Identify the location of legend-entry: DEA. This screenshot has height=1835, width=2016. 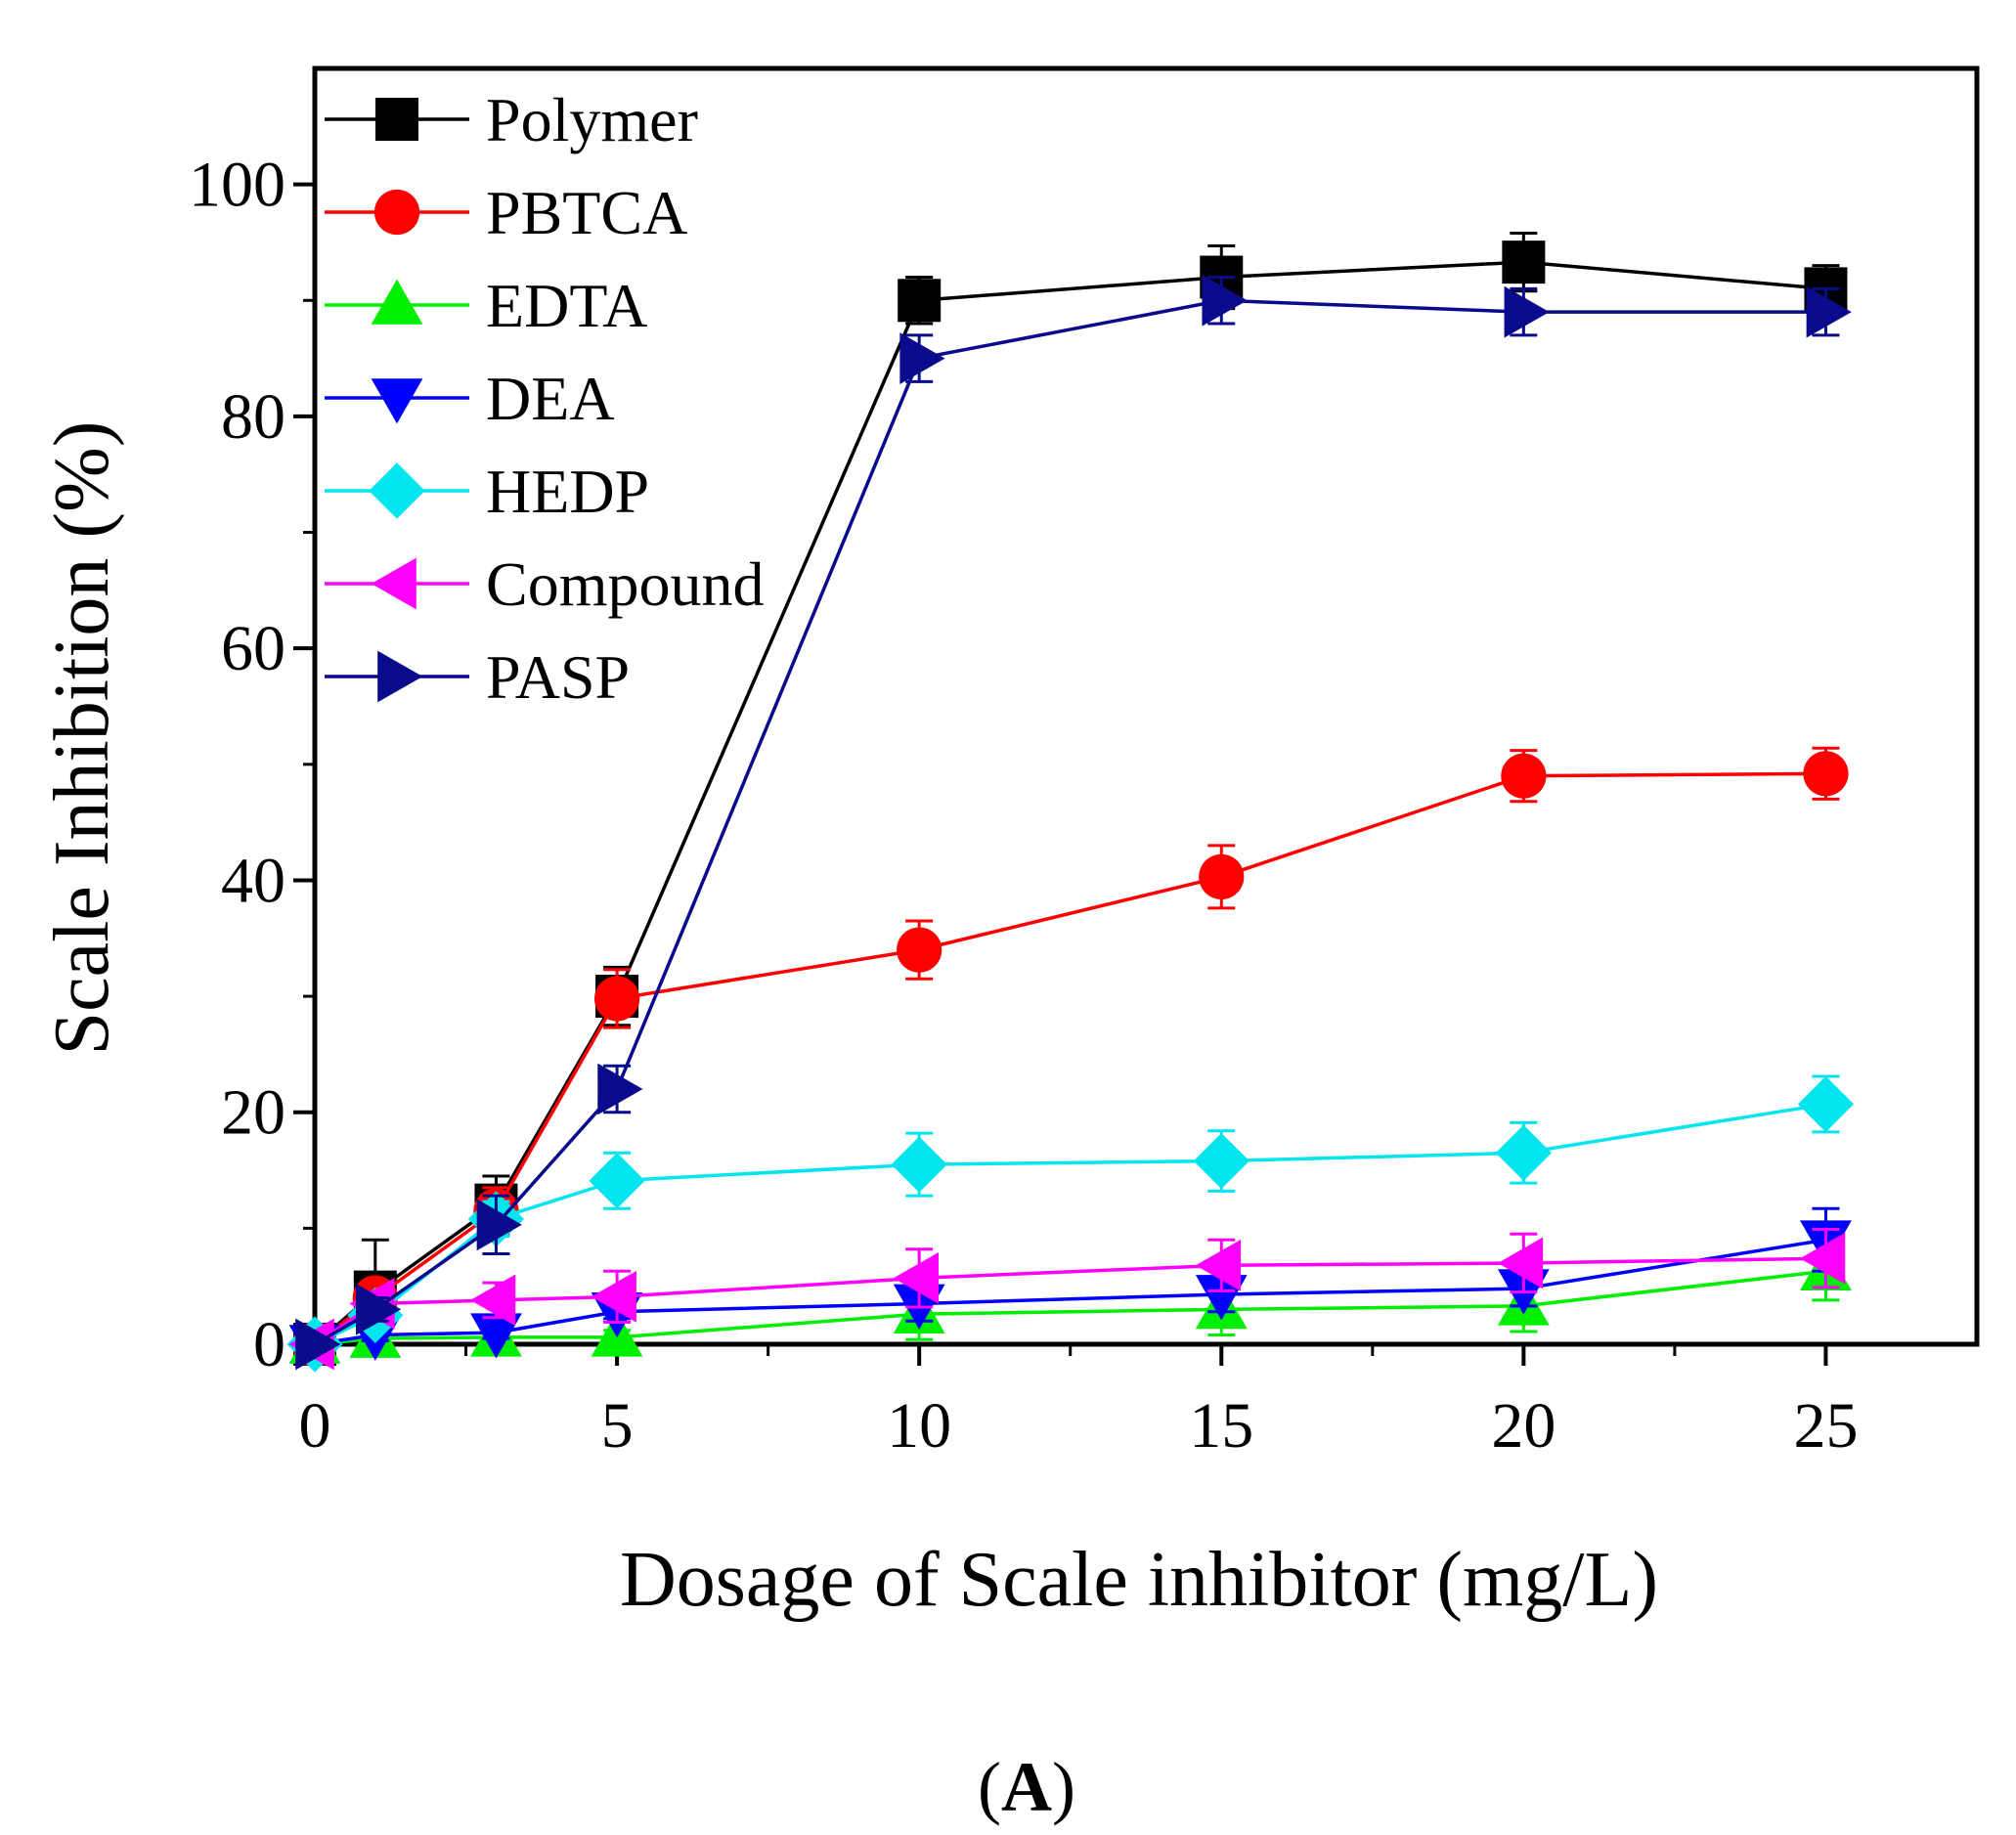
(470, 398).